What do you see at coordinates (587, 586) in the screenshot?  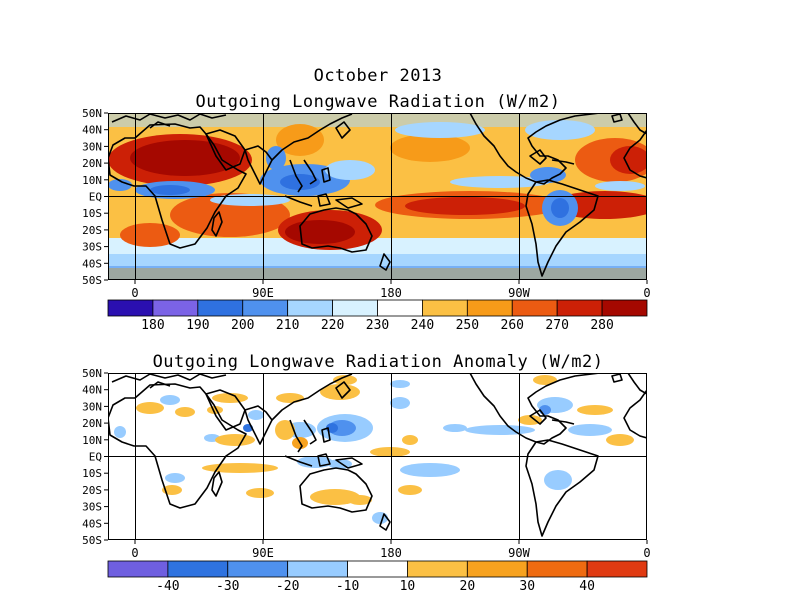 I see `colorbar-label: 40` at bounding box center [587, 586].